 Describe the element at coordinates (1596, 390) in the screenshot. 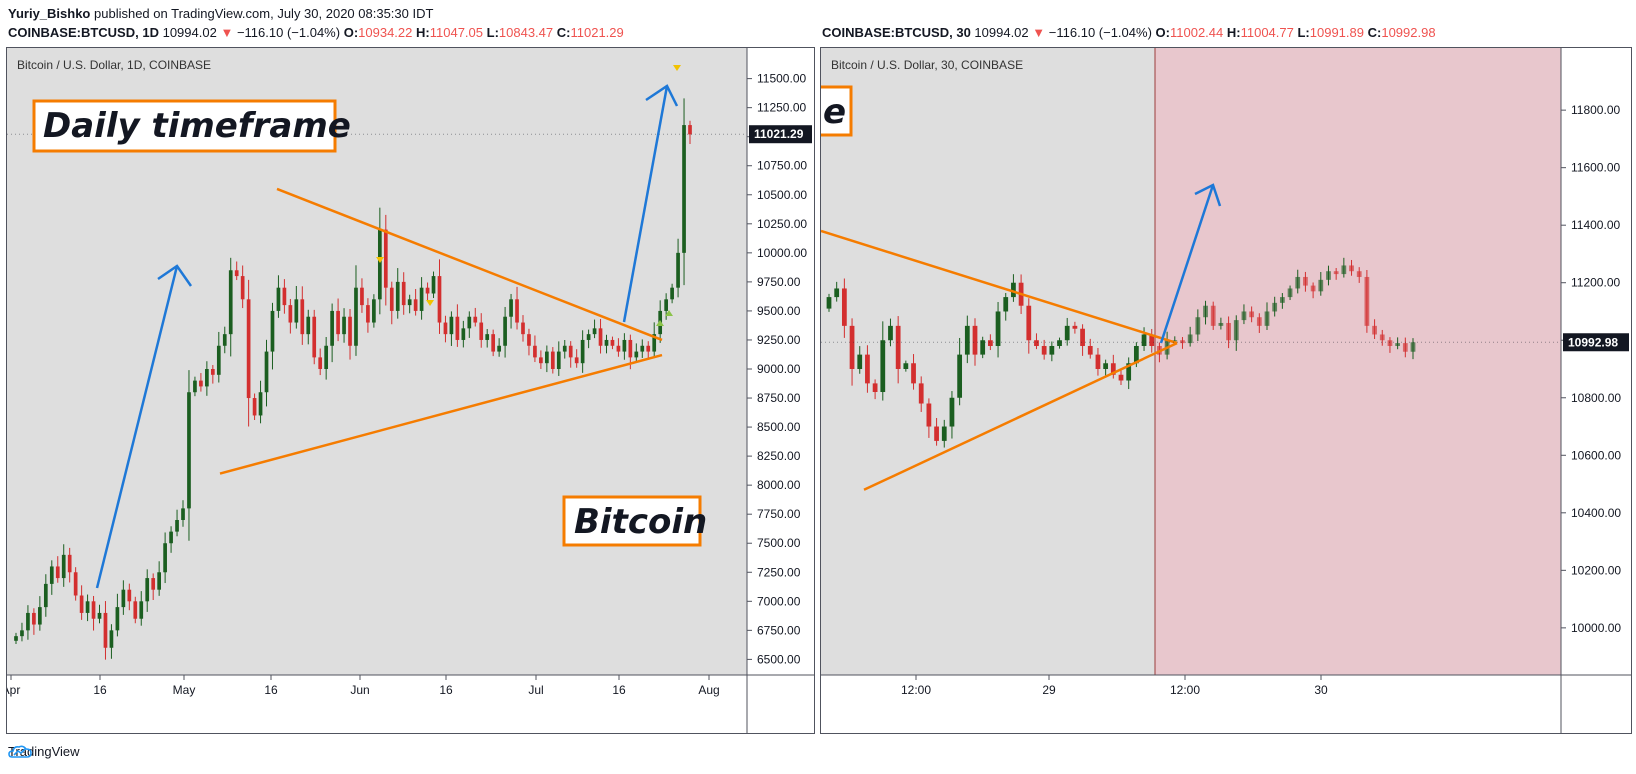

I see `price-axis-background` at that location.